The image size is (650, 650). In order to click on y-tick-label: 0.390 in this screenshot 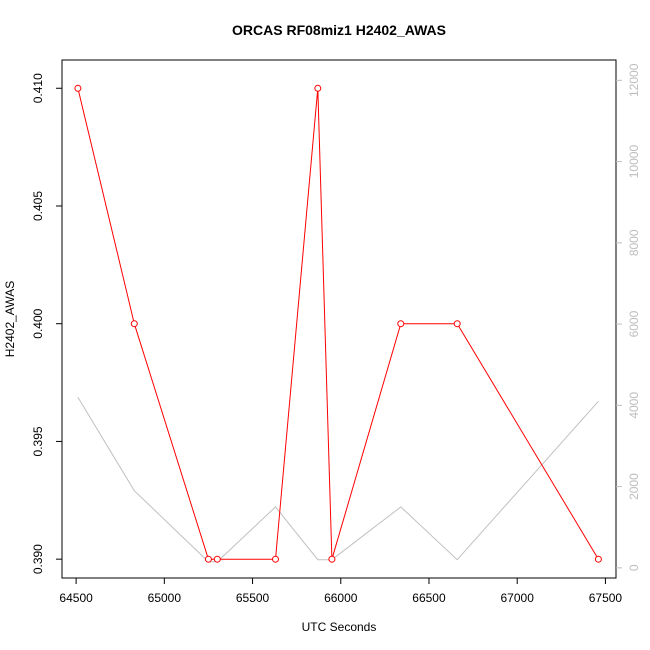, I will do `click(38, 559)`.